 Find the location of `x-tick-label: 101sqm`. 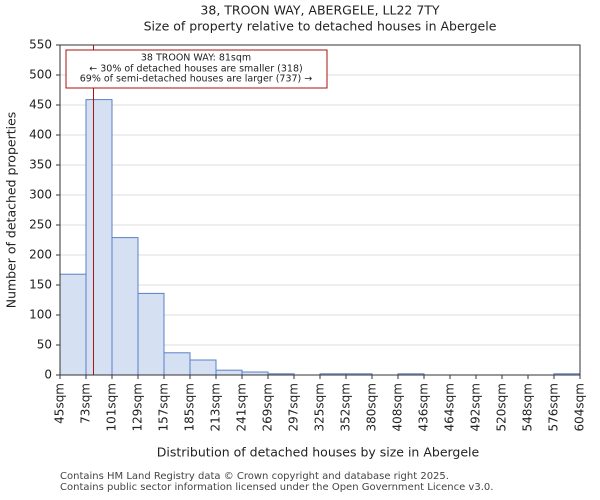

x-tick-label: 101sqm is located at coordinates (112, 407).